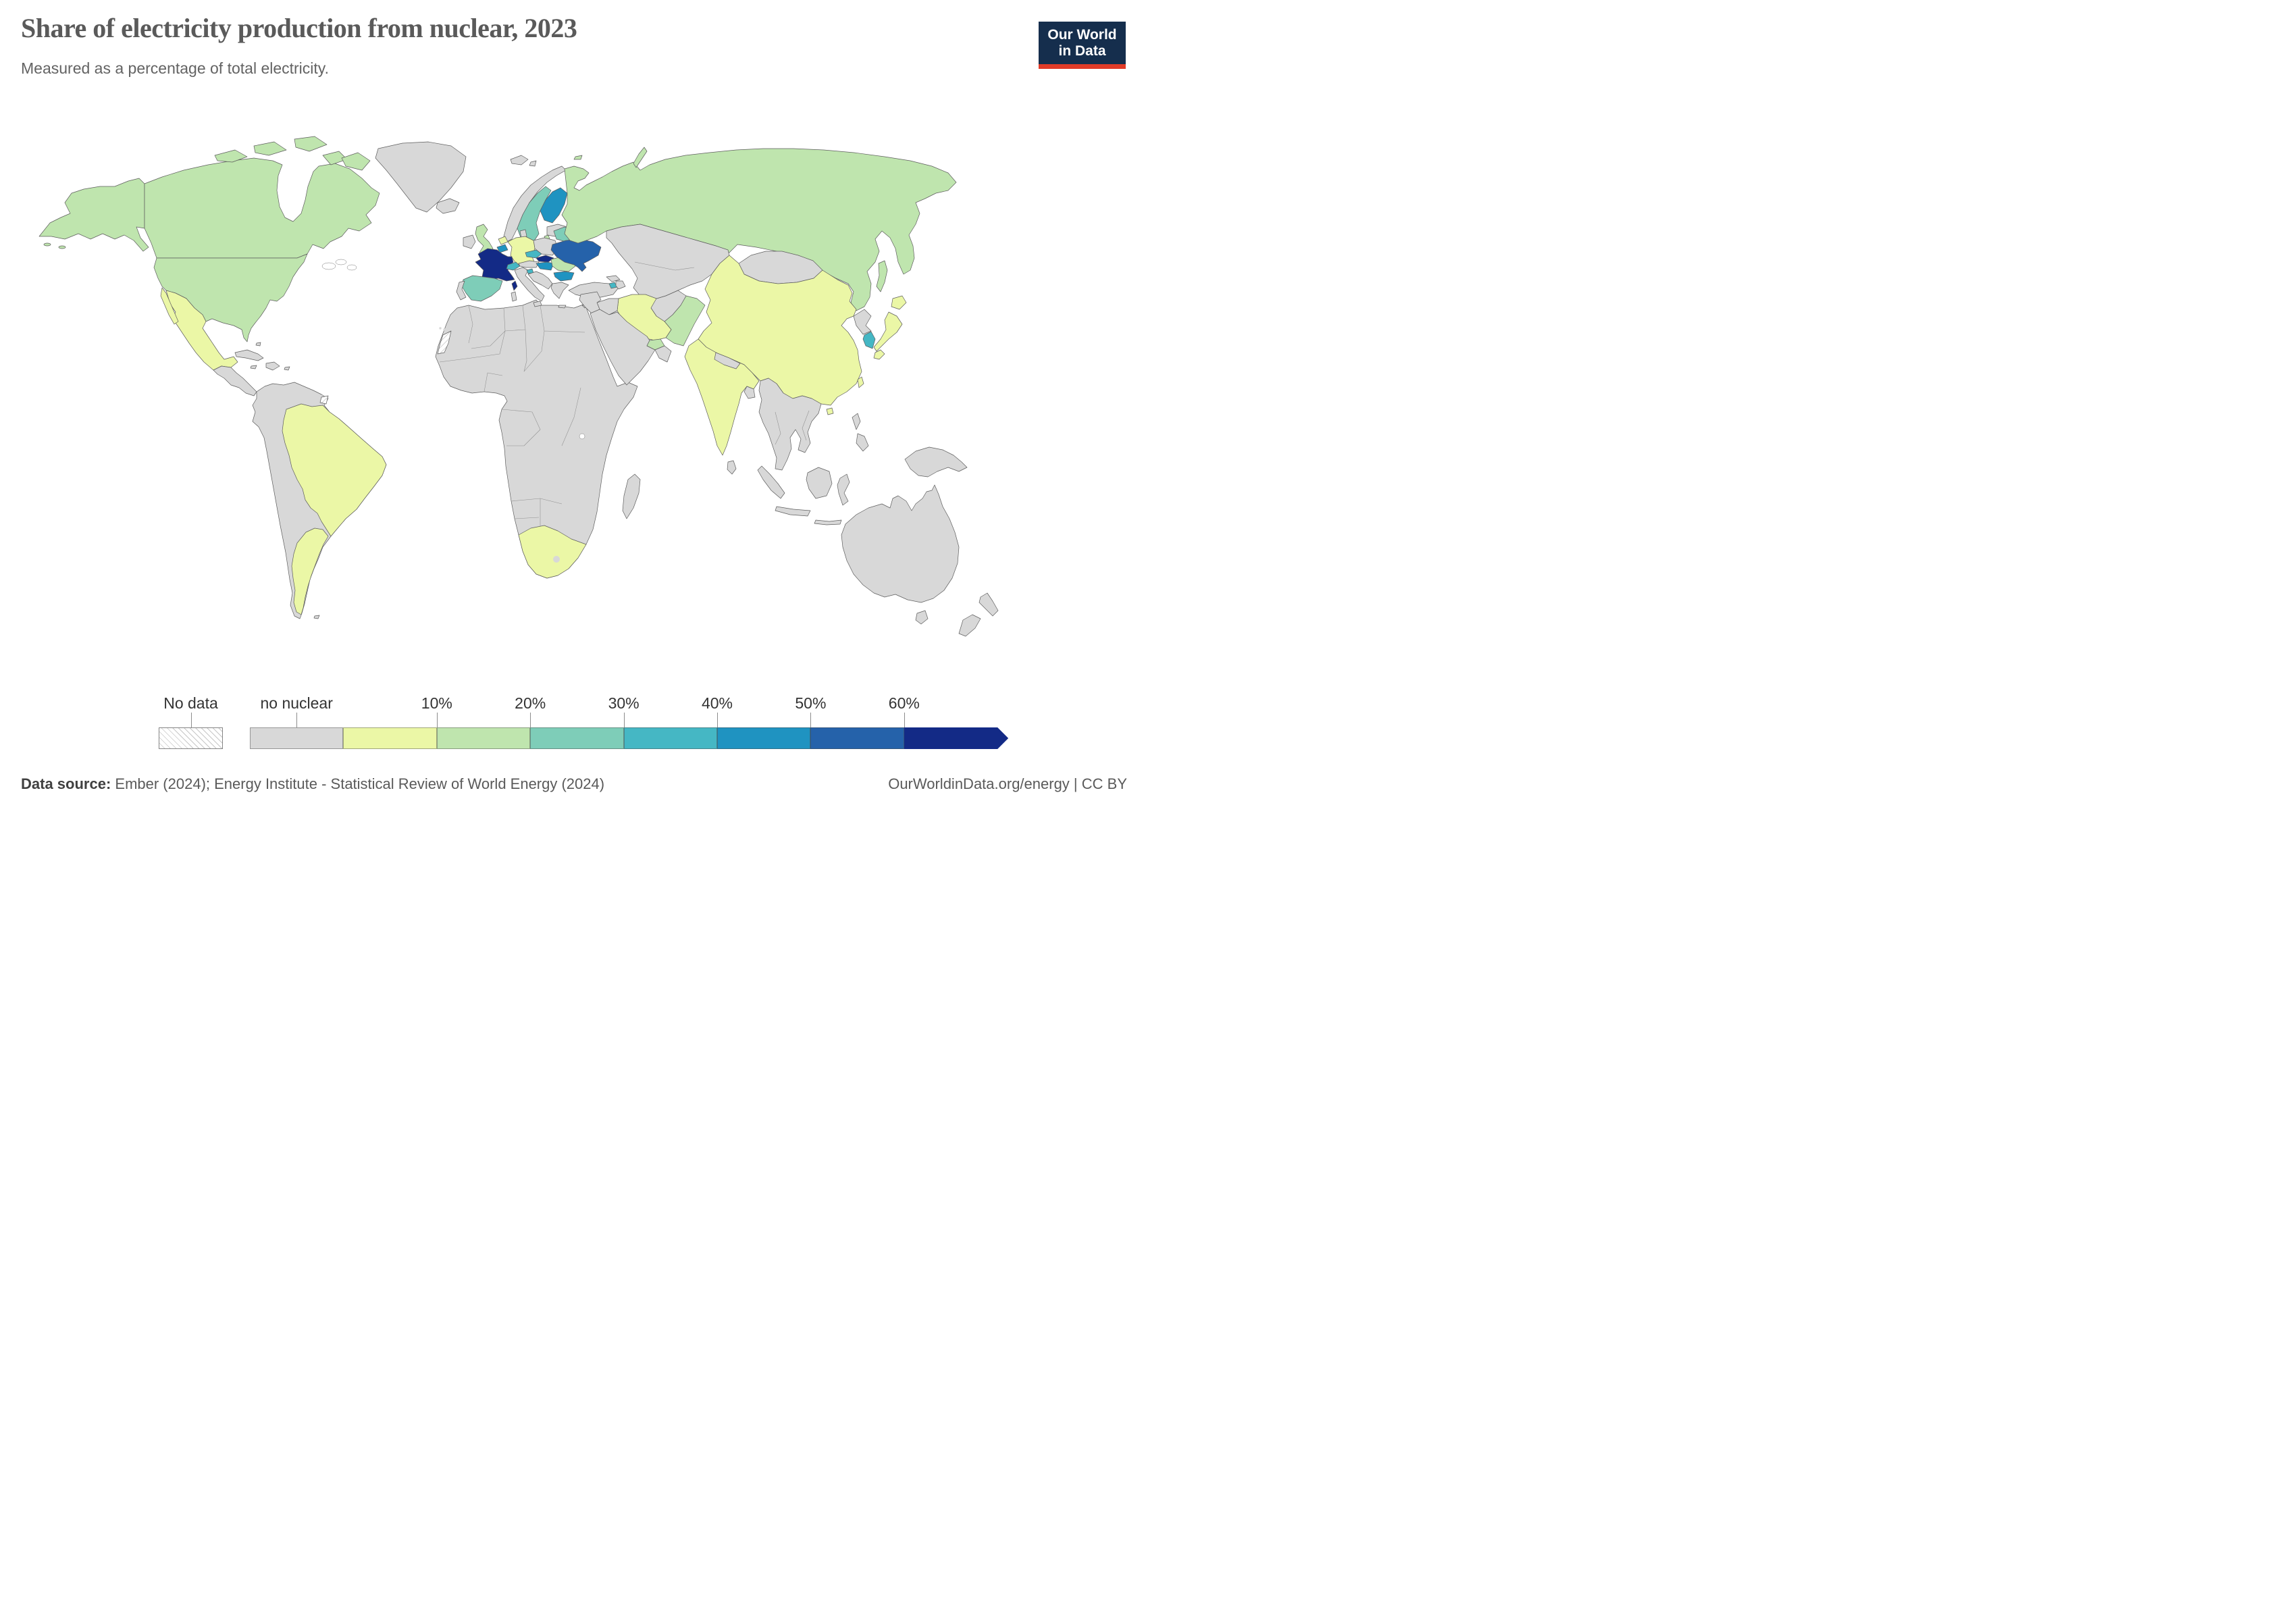 The height and width of the screenshot is (1621, 2296). What do you see at coordinates (732, 467) in the screenshot?
I see `country-sri-lanka` at bounding box center [732, 467].